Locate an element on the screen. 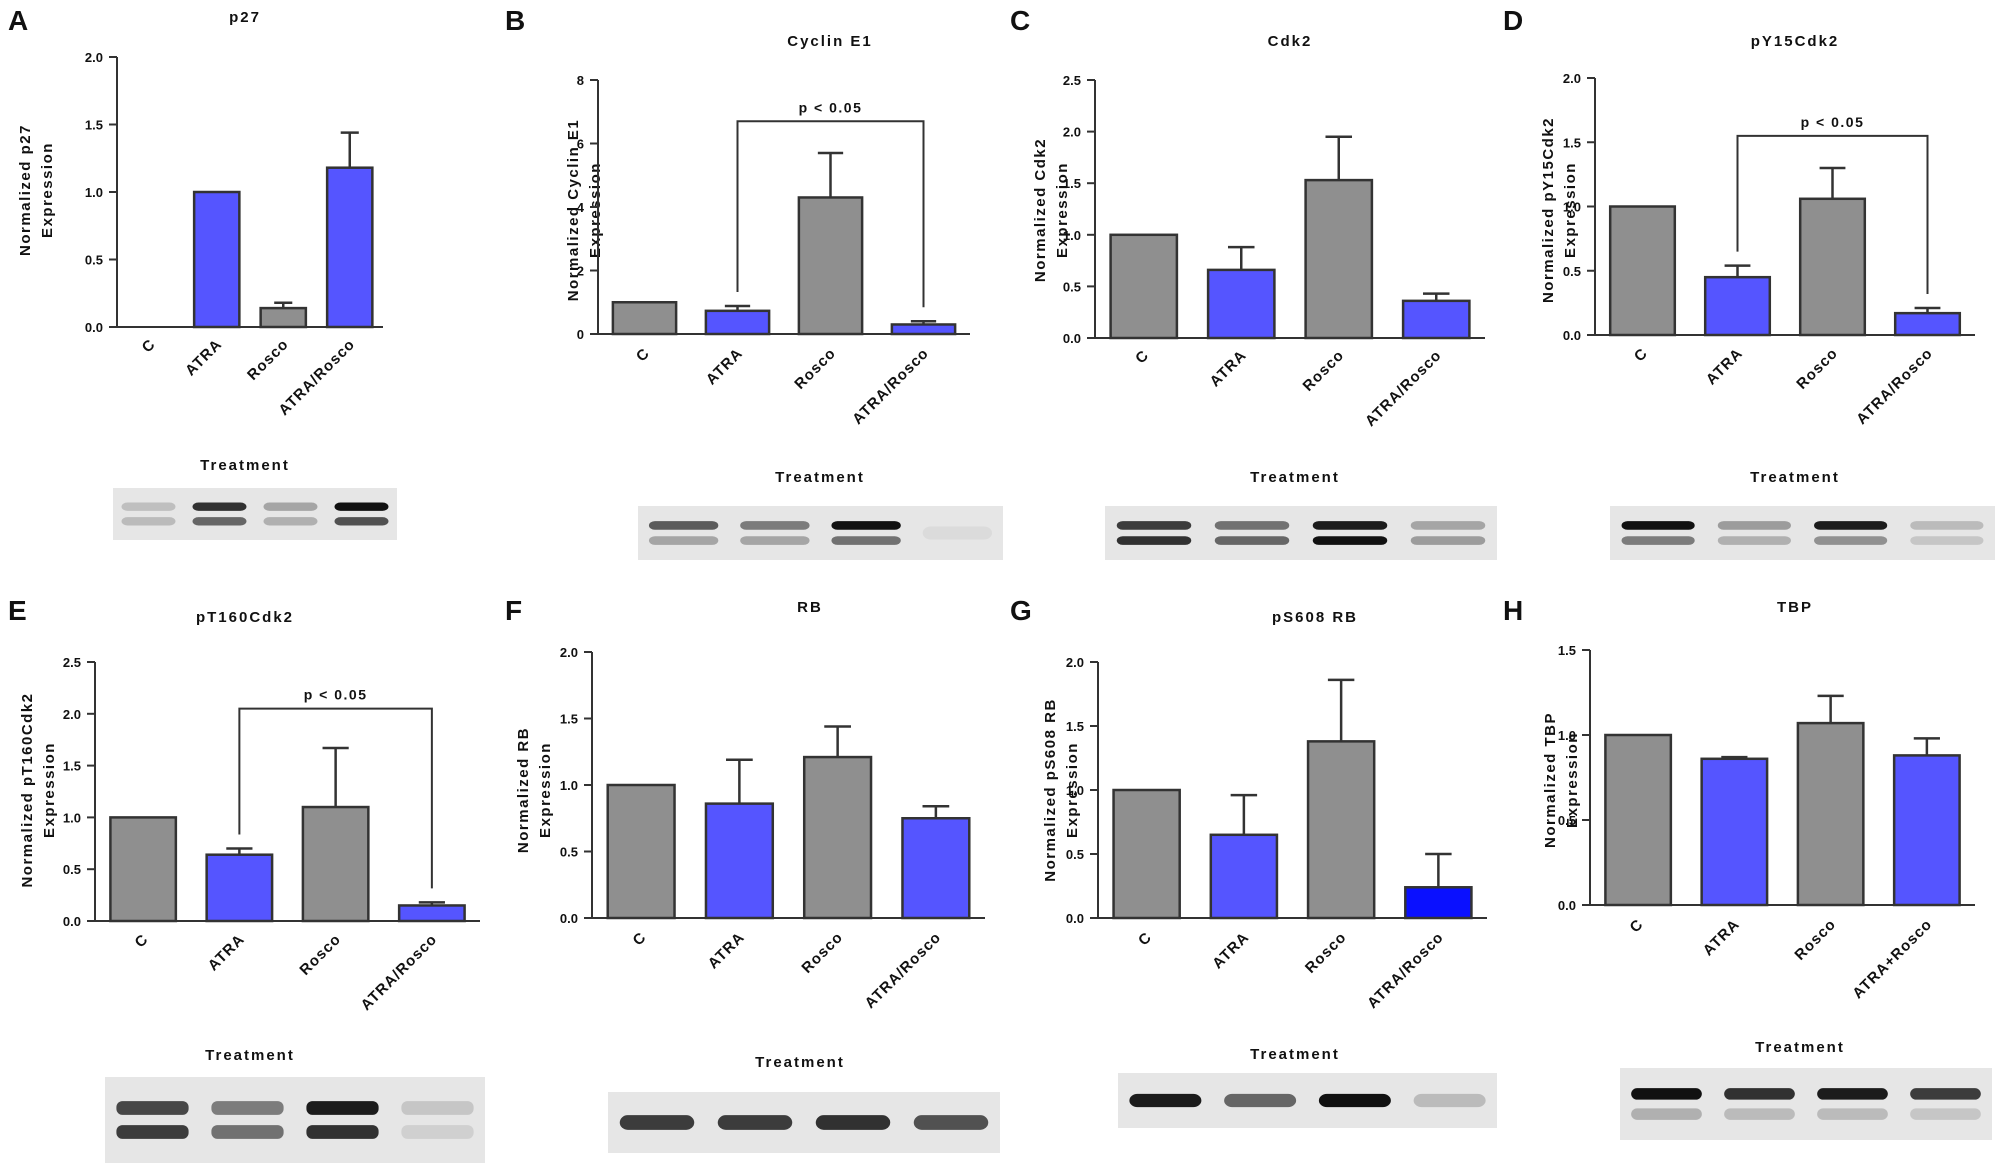  chart-title: pY15Cdk2 is located at coordinates (1795, 41).